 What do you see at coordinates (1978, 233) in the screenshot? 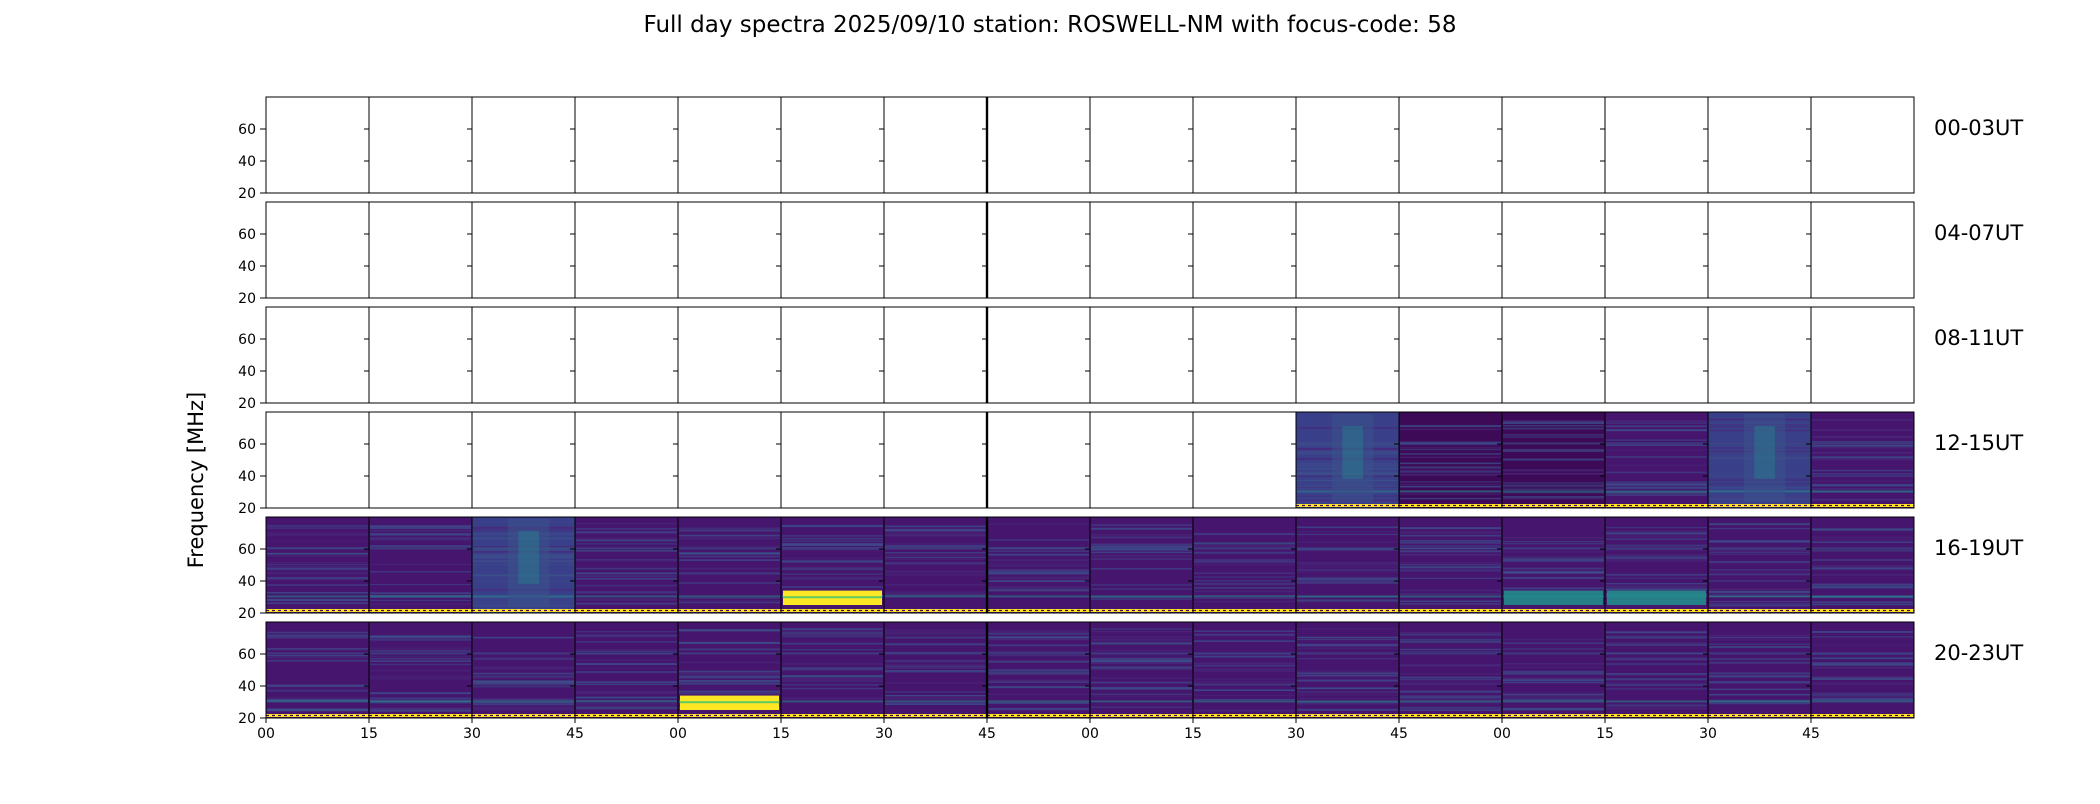
I see `row-label: 04-07UT` at bounding box center [1978, 233].